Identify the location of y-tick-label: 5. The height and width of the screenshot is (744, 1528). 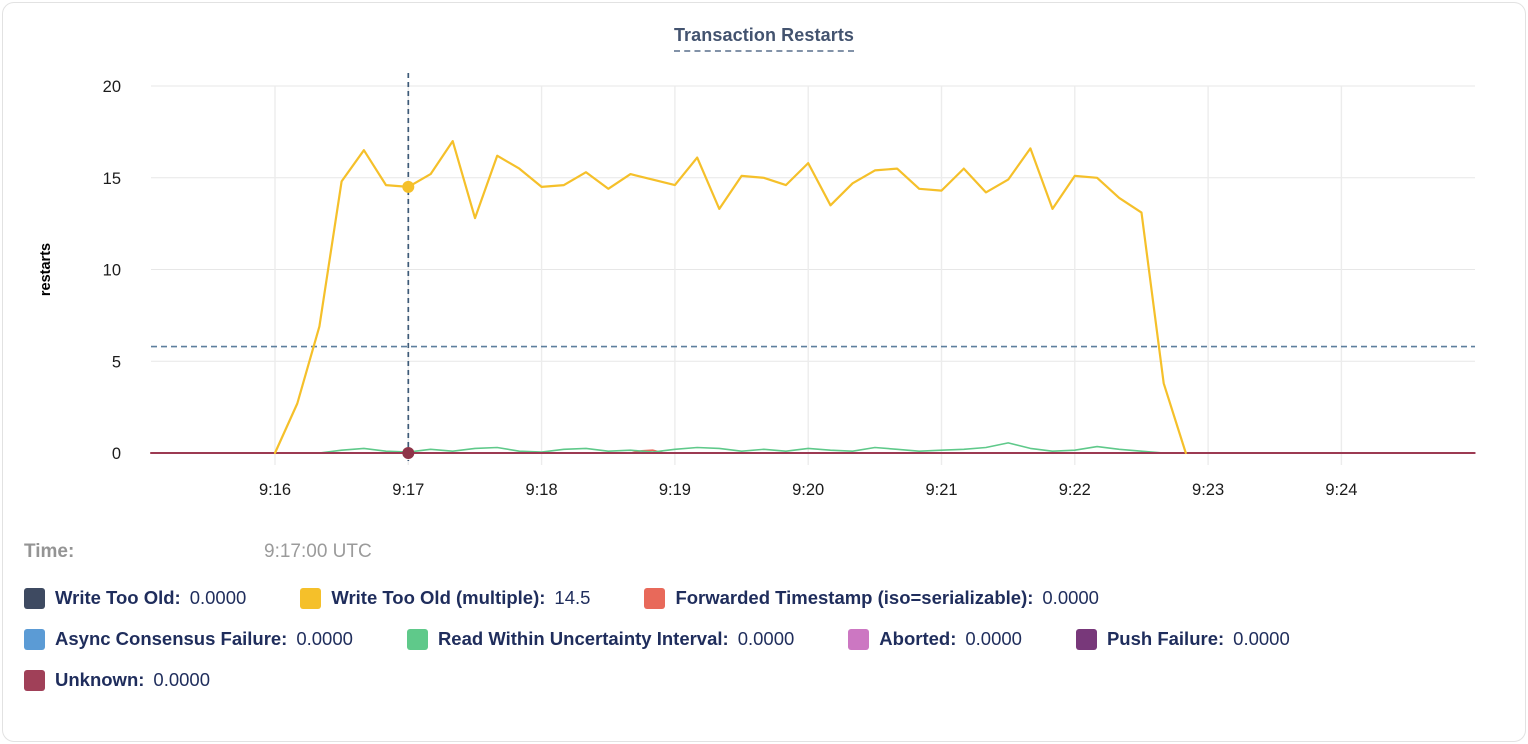
(116, 362).